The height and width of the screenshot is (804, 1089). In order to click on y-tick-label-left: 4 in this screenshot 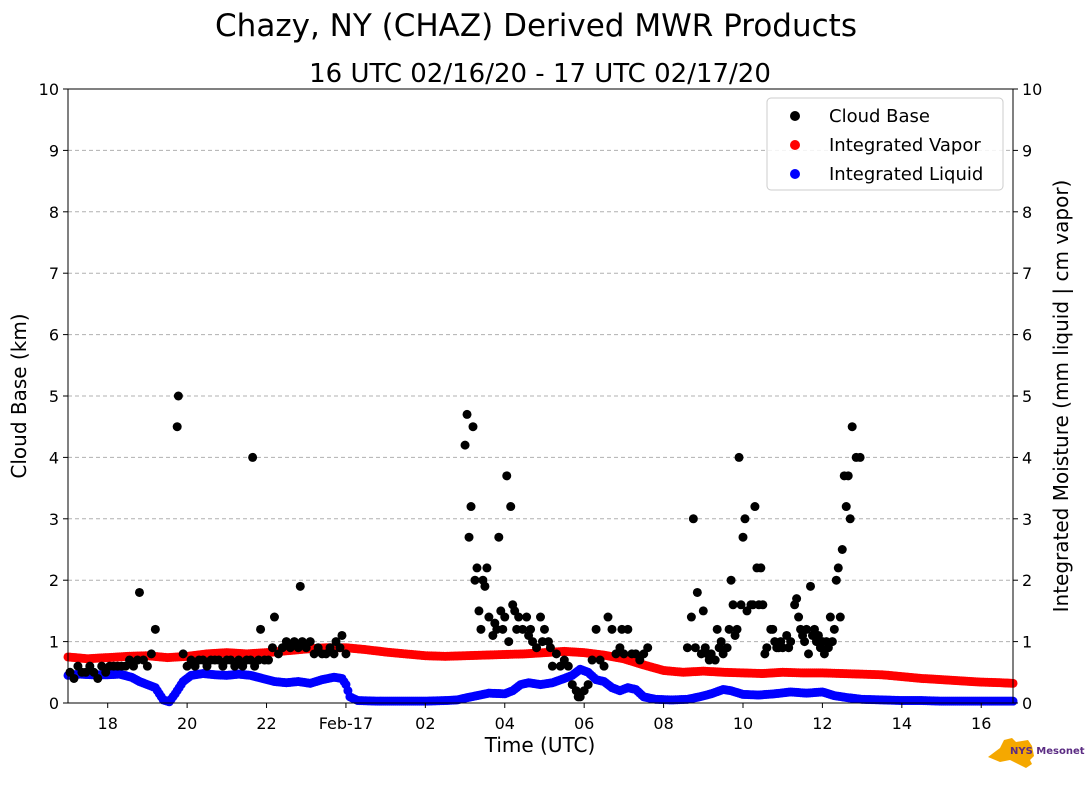, I will do `click(54, 457)`.